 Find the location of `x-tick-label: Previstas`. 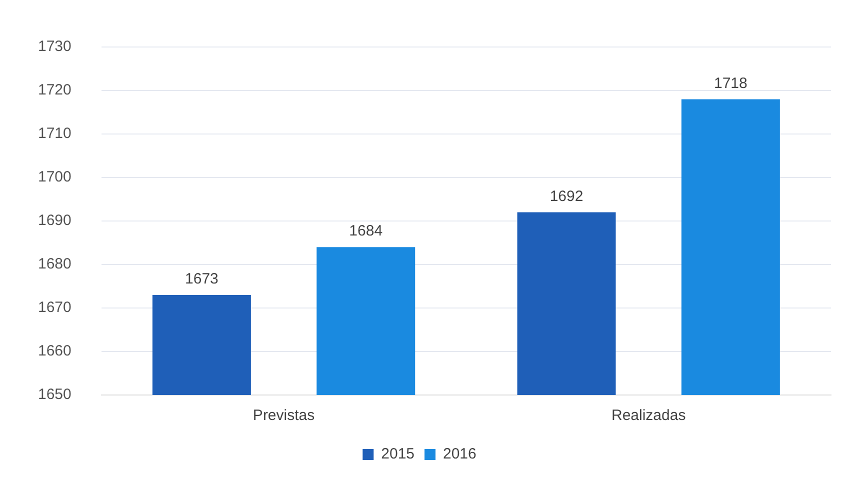

x-tick-label: Previstas is located at coordinates (283, 415).